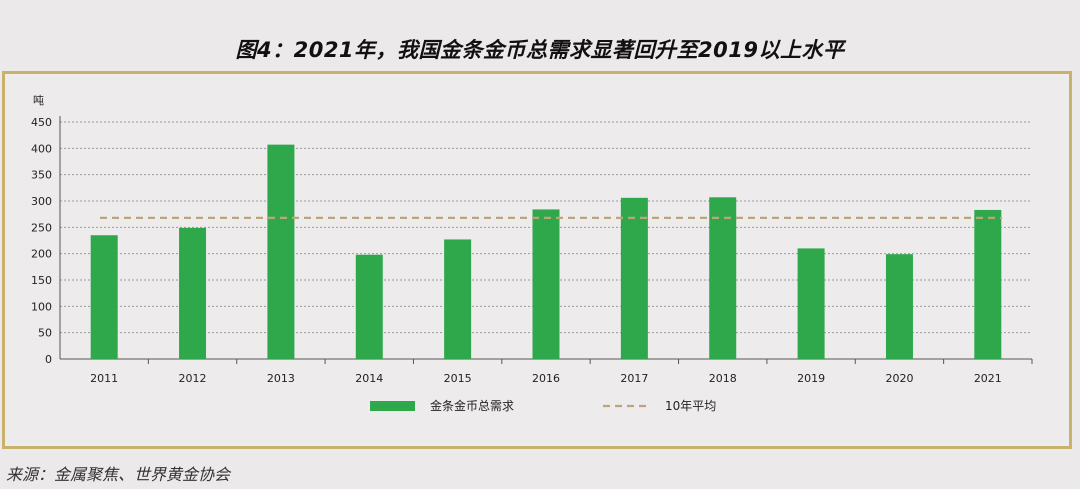  I want to click on legend-swatch-bar, so click(392, 406).